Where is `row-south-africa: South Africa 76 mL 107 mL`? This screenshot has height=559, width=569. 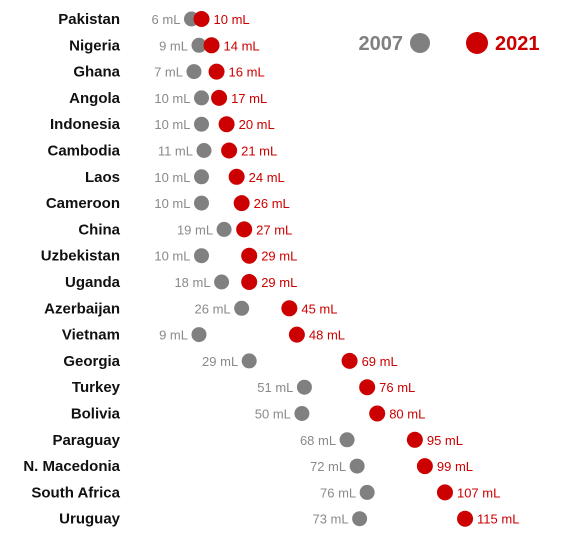 row-south-africa: South Africa 76 mL 107 mL is located at coordinates (265, 492).